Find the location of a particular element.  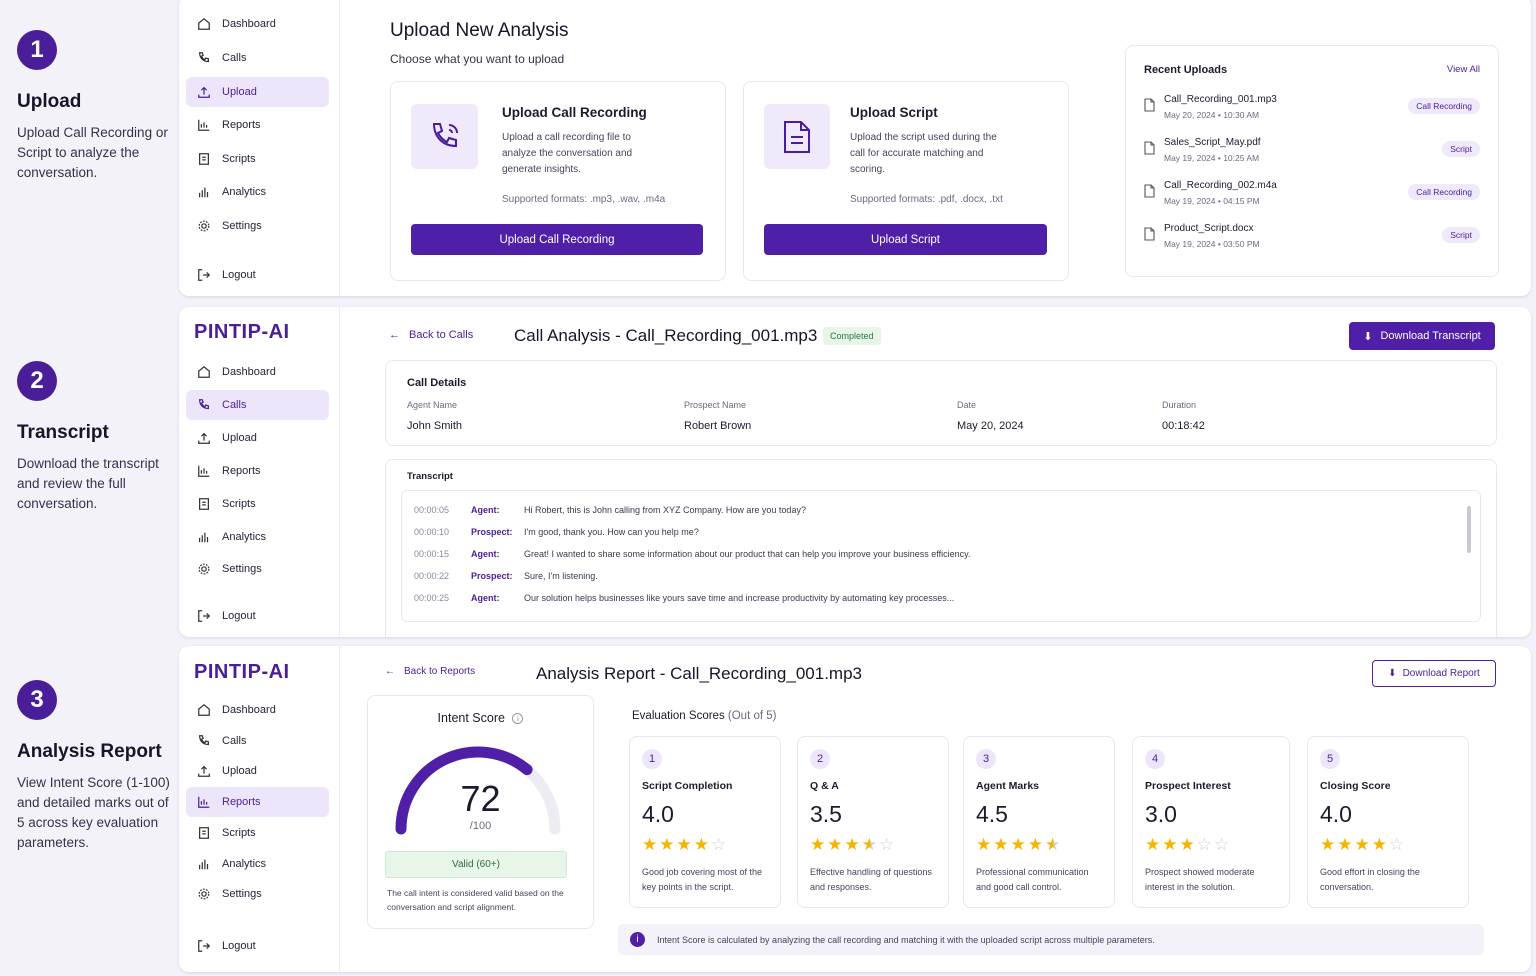

step-title: Analysis Report is located at coordinates (89, 751).